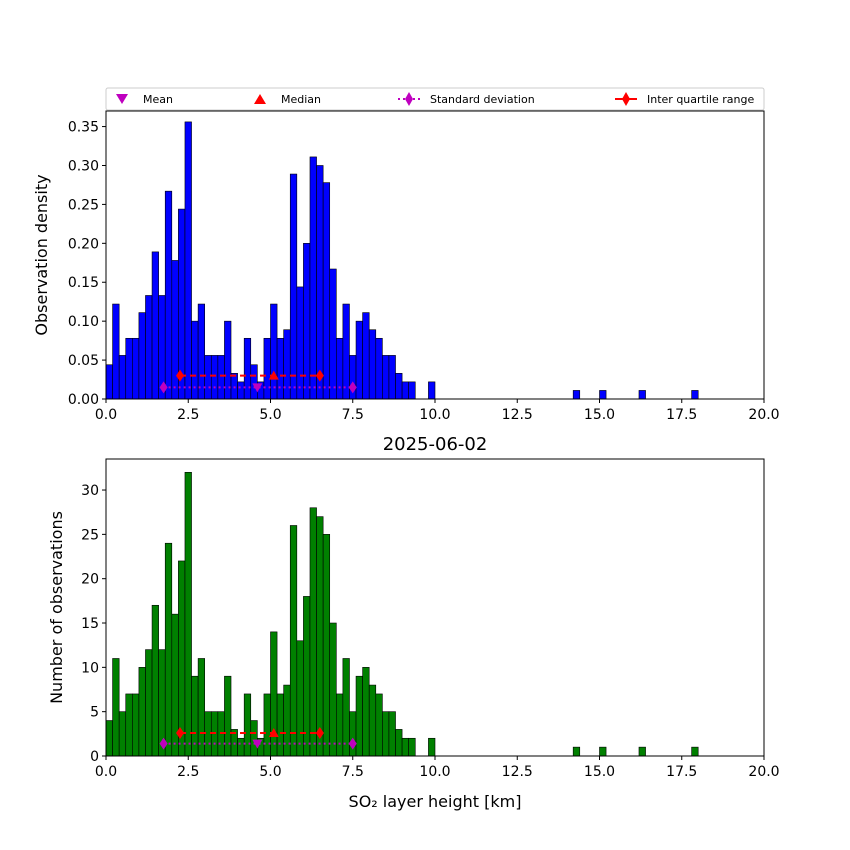 Image resolution: width=850 pixels, height=850 pixels. Describe the element at coordinates (435, 444) in the screenshot. I see `count-chart-title: 2025-06-02` at that location.